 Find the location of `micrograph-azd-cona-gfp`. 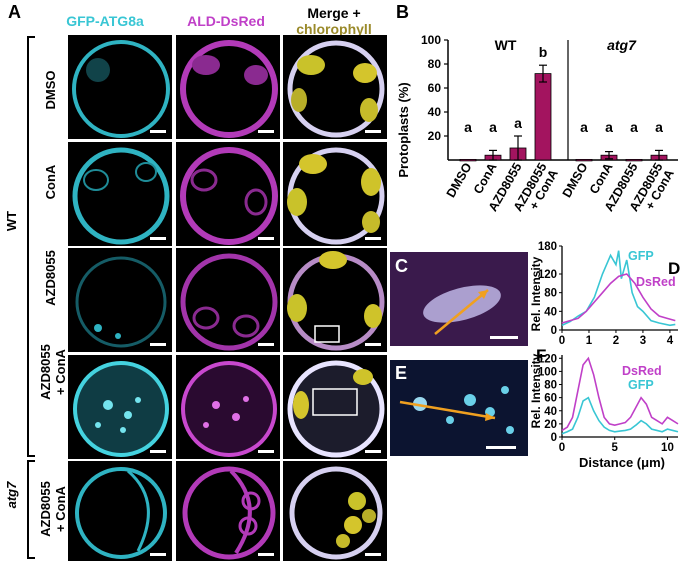

micrograph-azd-cona-gfp is located at coordinates (120, 407).